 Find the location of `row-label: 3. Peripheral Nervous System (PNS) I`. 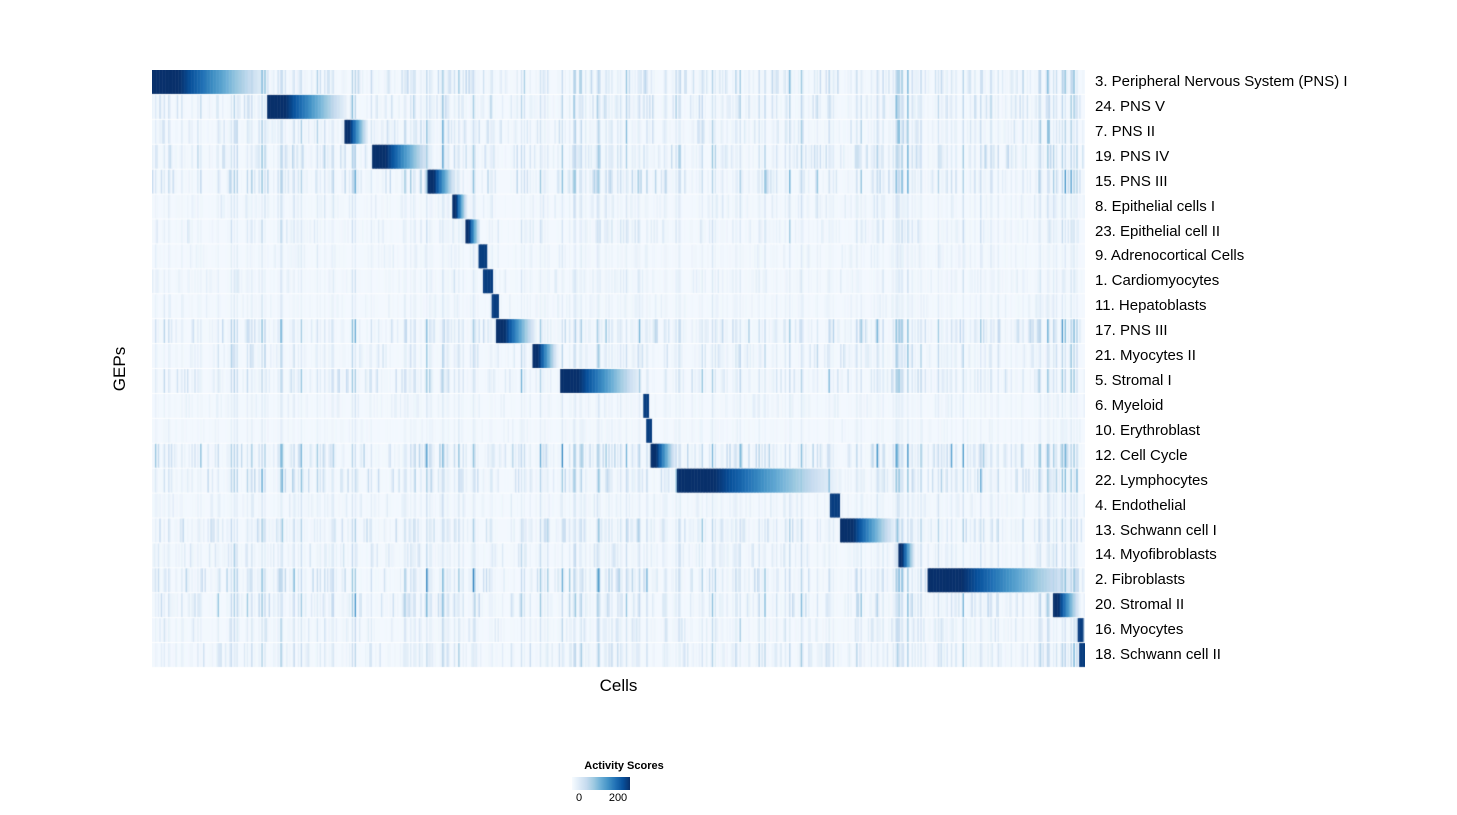

row-label: 3. Peripheral Nervous System (PNS) I is located at coordinates (1221, 81).